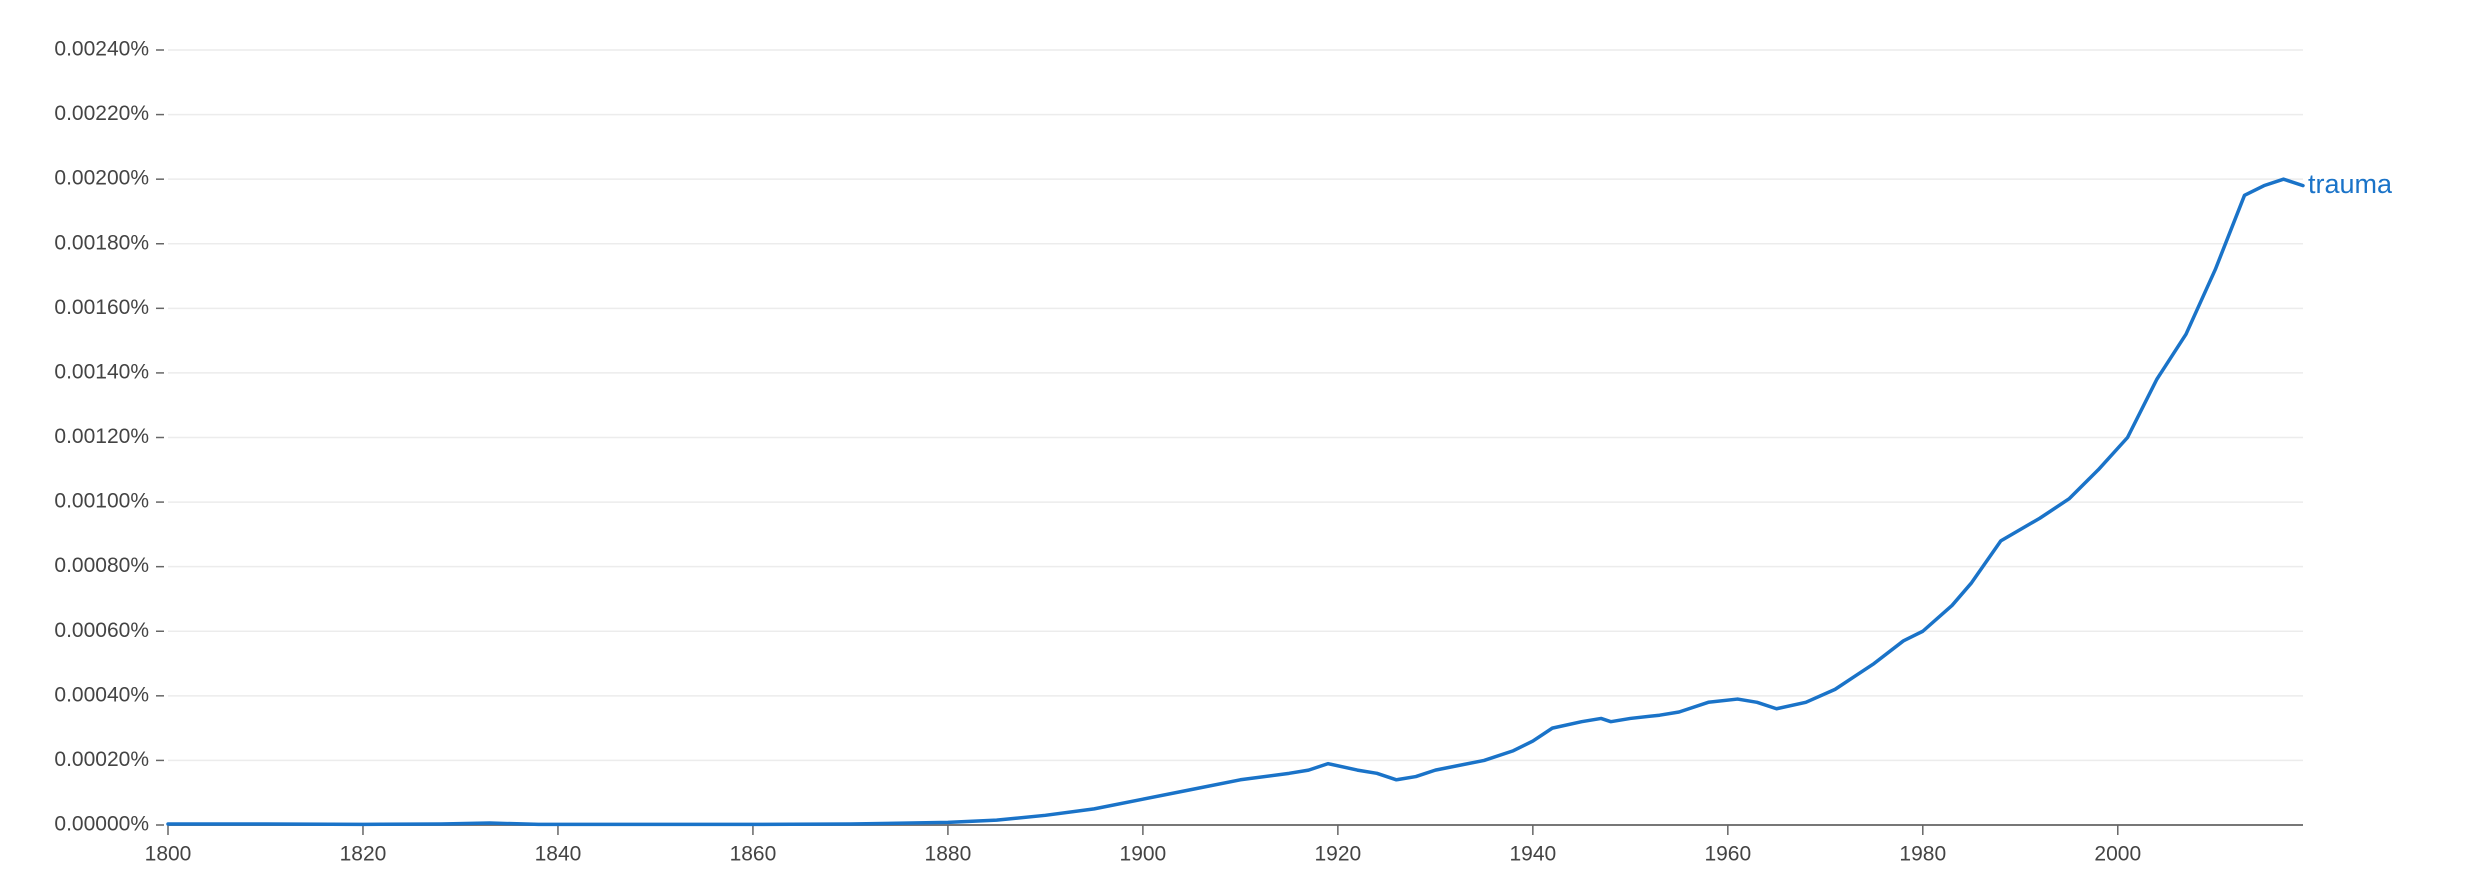 Image resolution: width=2470 pixels, height=892 pixels. Describe the element at coordinates (753, 854) in the screenshot. I see `x-tick-label: 1860` at that location.